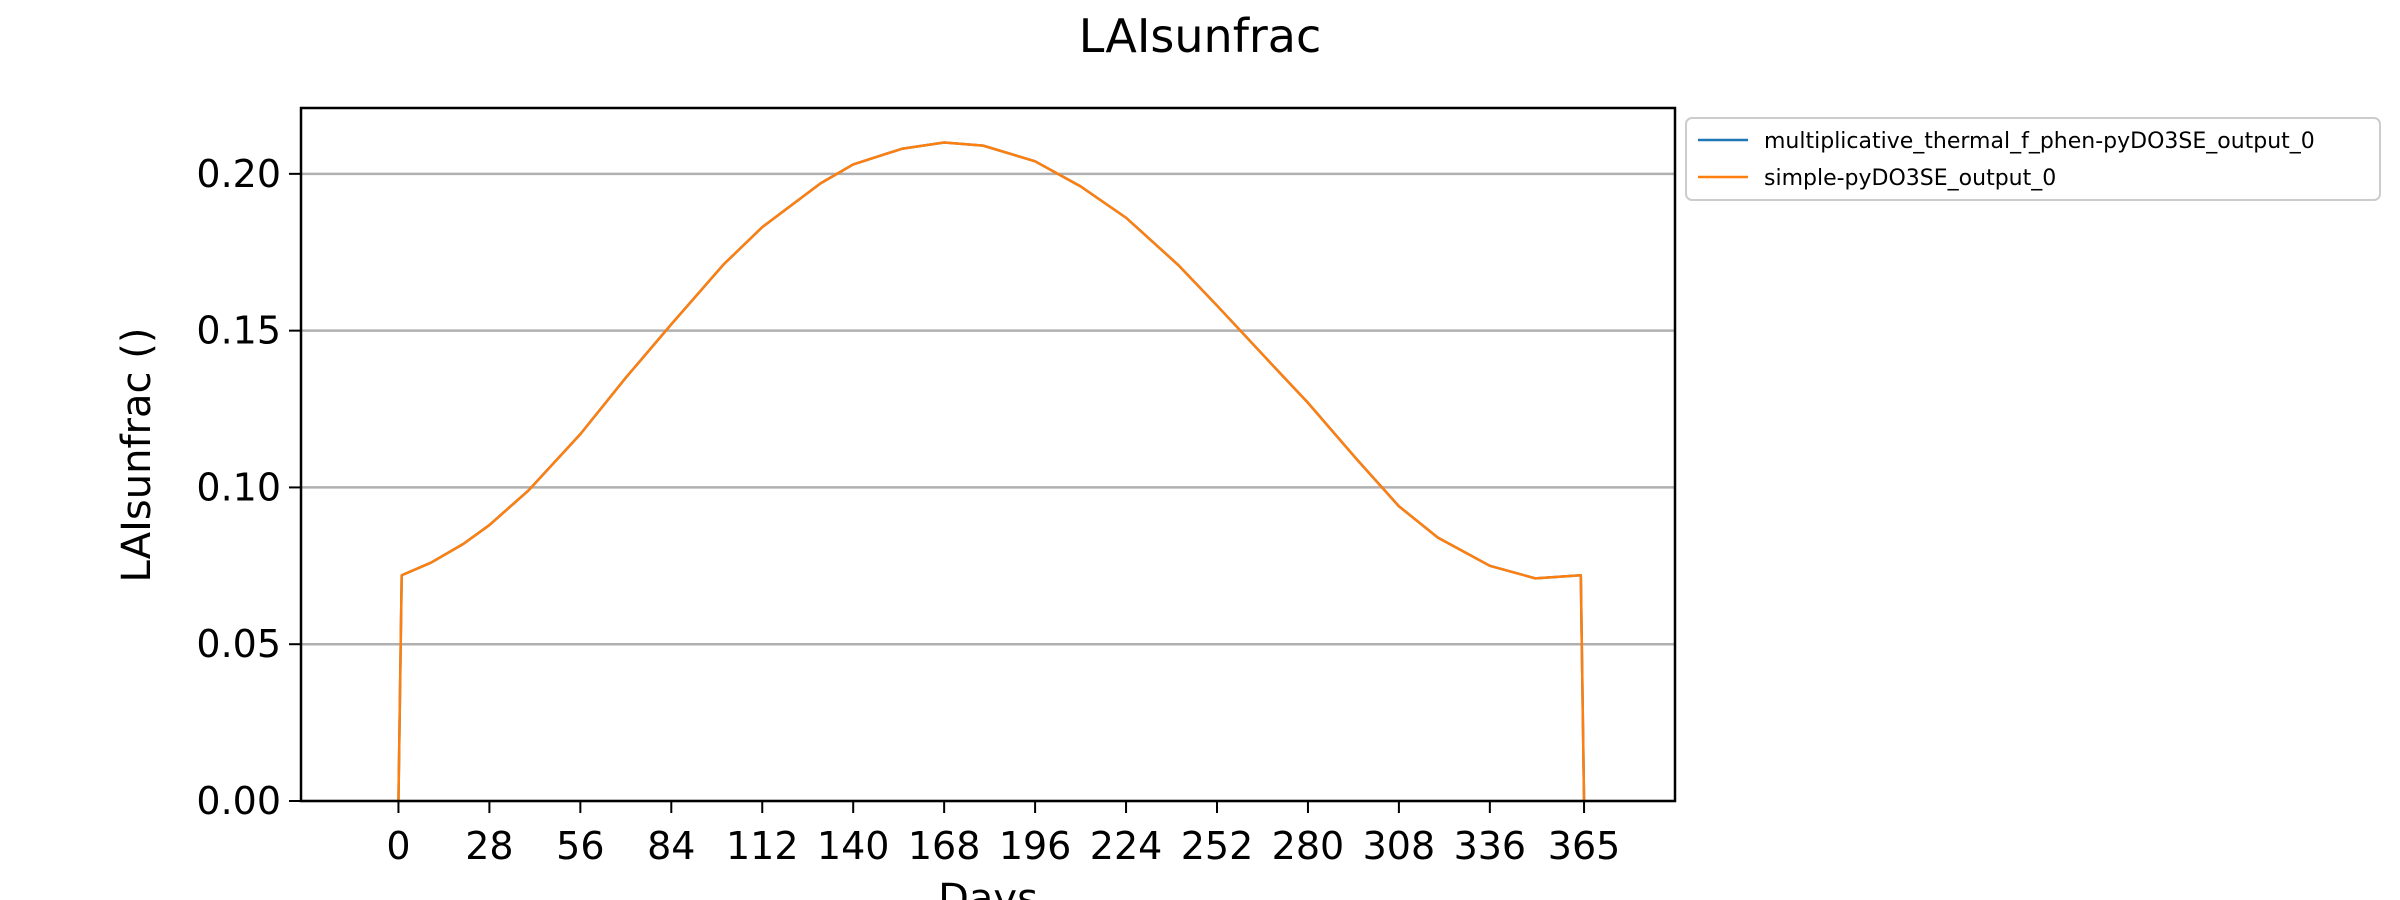 The width and height of the screenshot is (2400, 900). What do you see at coordinates (1490, 846) in the screenshot?
I see `x-tick-label: 336` at bounding box center [1490, 846].